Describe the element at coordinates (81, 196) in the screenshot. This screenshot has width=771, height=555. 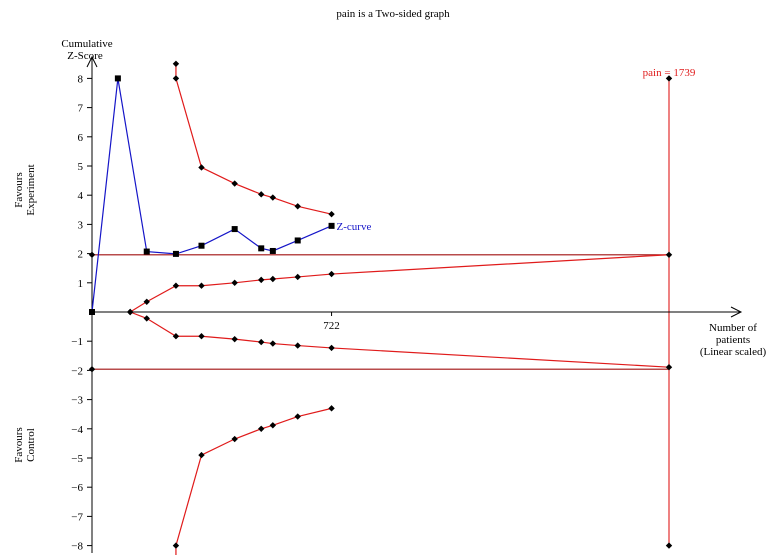
I see `y-tick-label: 4` at that location.